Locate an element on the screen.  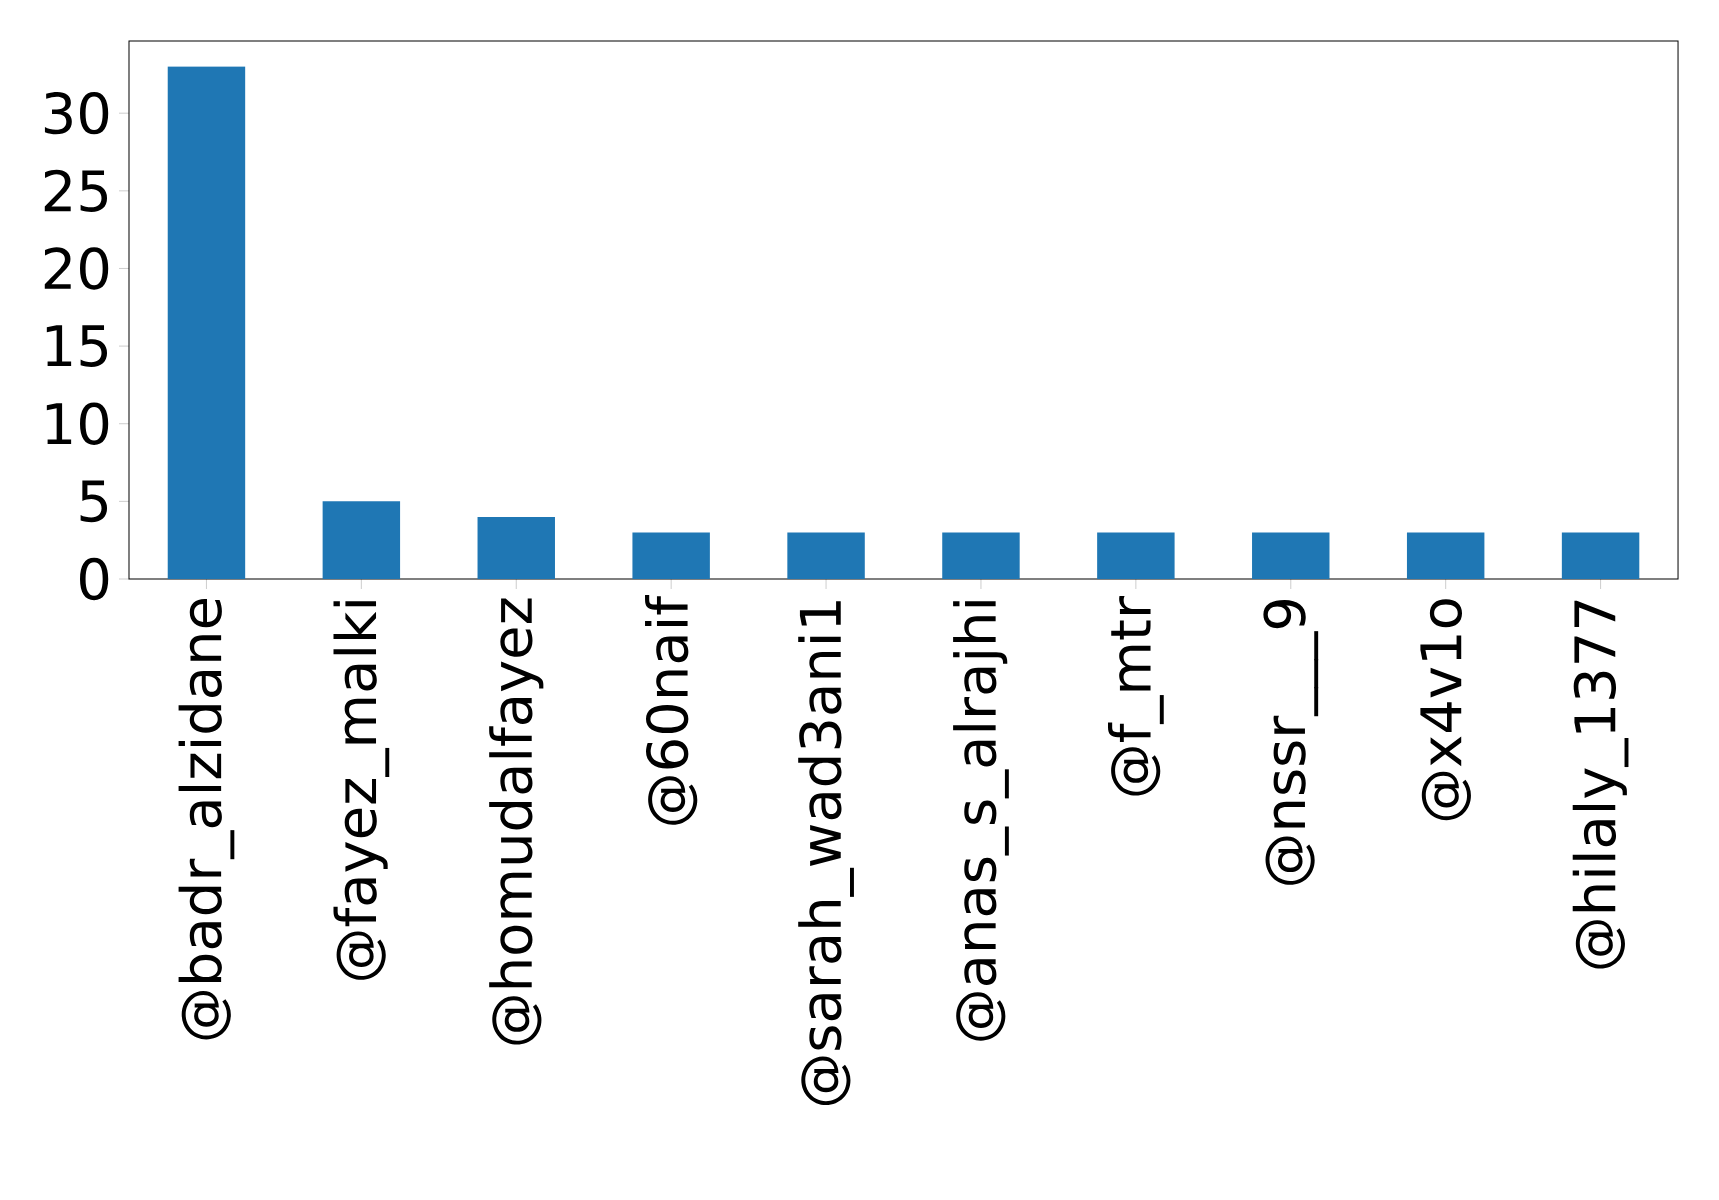
y-tick-label: 5 is located at coordinates (94, 501).